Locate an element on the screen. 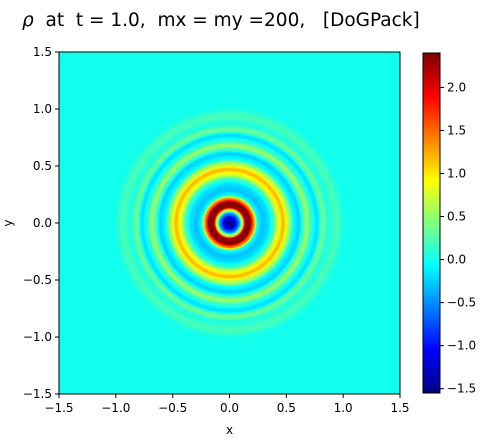  x-axis: −1.5 −1.0 −0.5 0.0 0.5 1.0 1.5 is located at coordinates (227, 404).